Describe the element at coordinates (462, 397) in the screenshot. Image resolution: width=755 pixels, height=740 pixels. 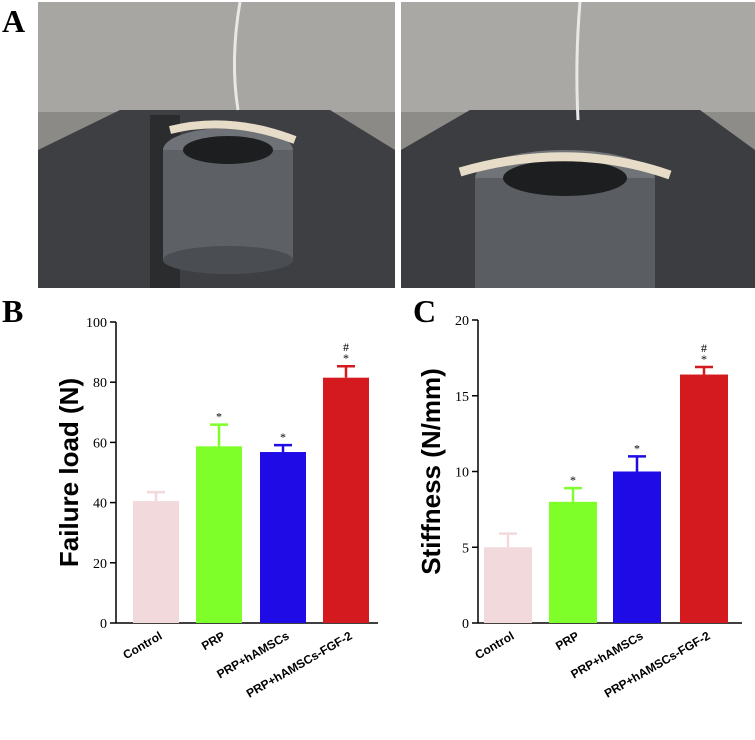
I see `y-tick-label: 15` at that location.